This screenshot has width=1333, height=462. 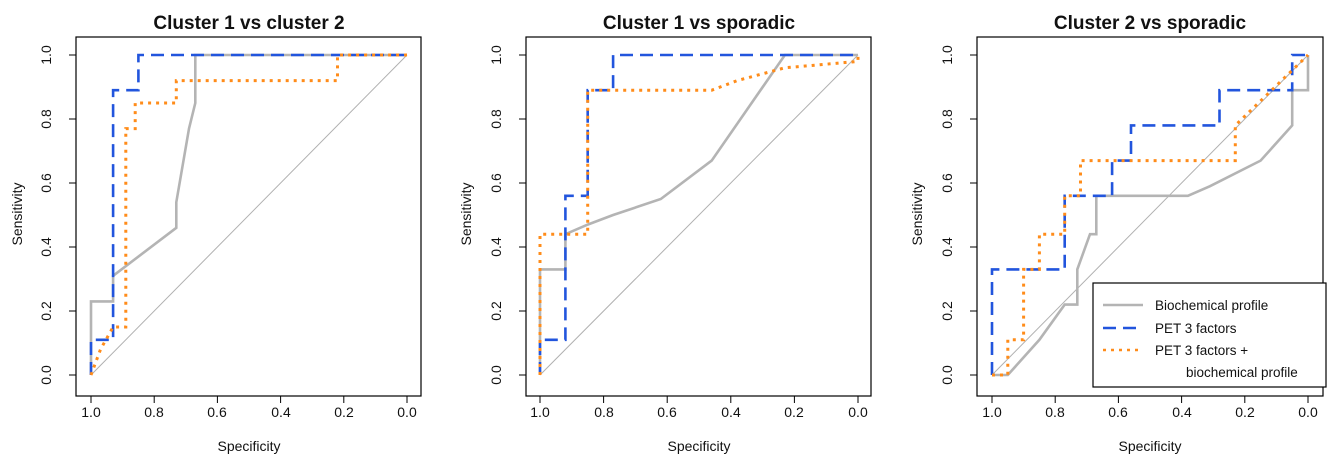 I want to click on legend-label: PET 3 factors +, so click(x=1201, y=350).